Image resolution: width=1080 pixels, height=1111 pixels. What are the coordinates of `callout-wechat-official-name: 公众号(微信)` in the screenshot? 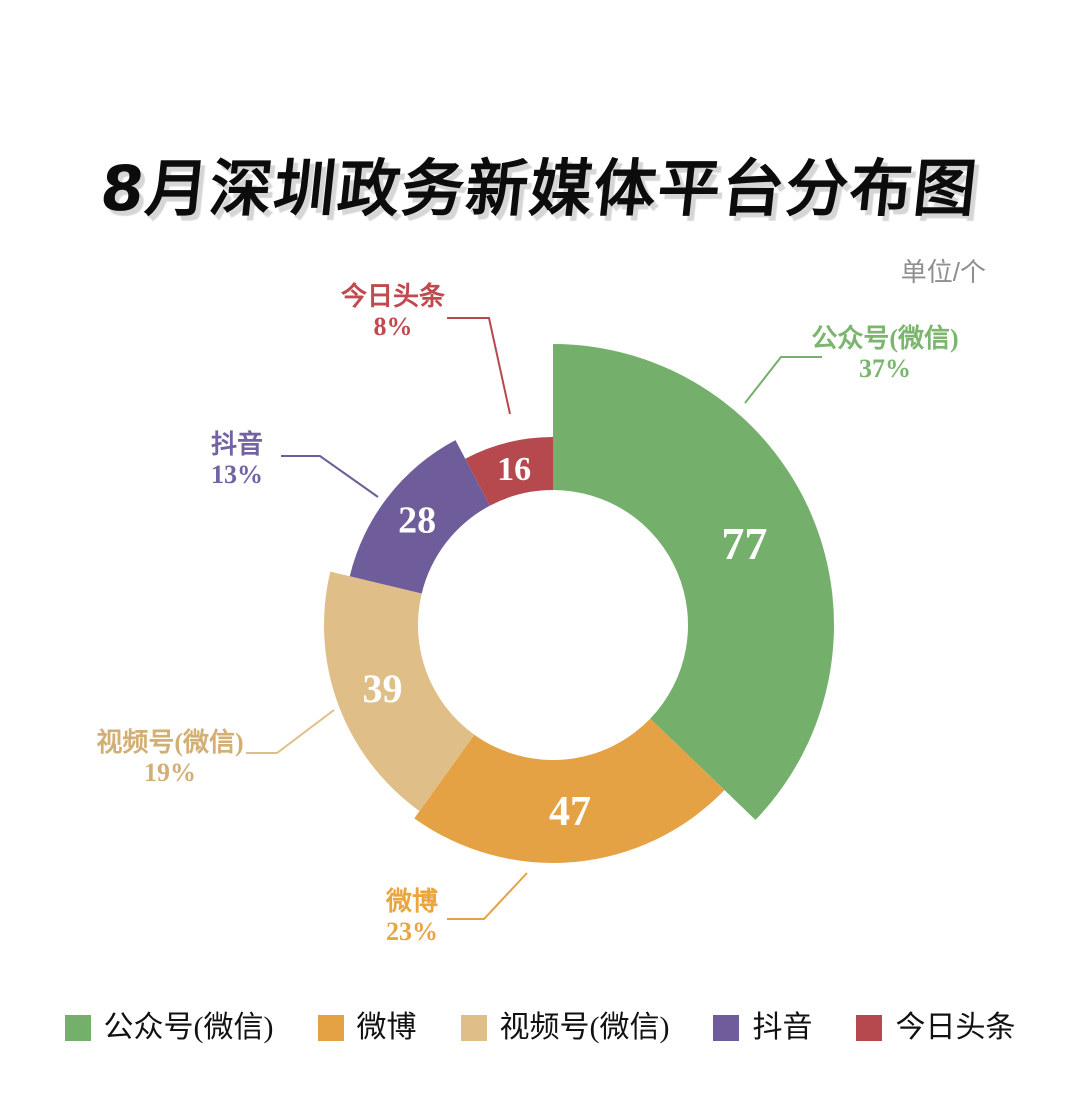 It's located at (885, 338).